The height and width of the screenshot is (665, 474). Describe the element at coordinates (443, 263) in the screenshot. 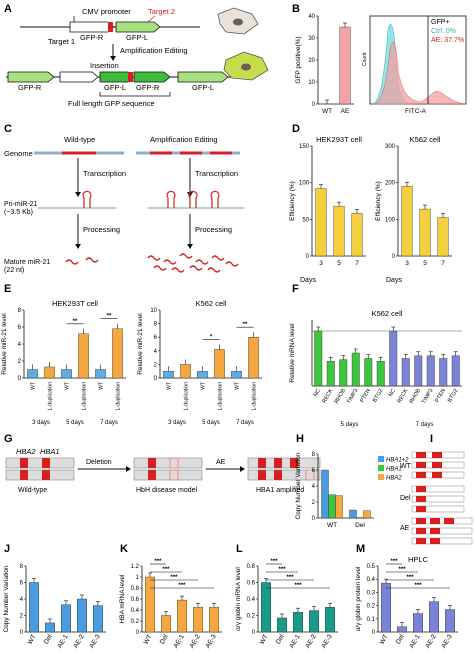

I see `x-tick-label: 7` at that location.